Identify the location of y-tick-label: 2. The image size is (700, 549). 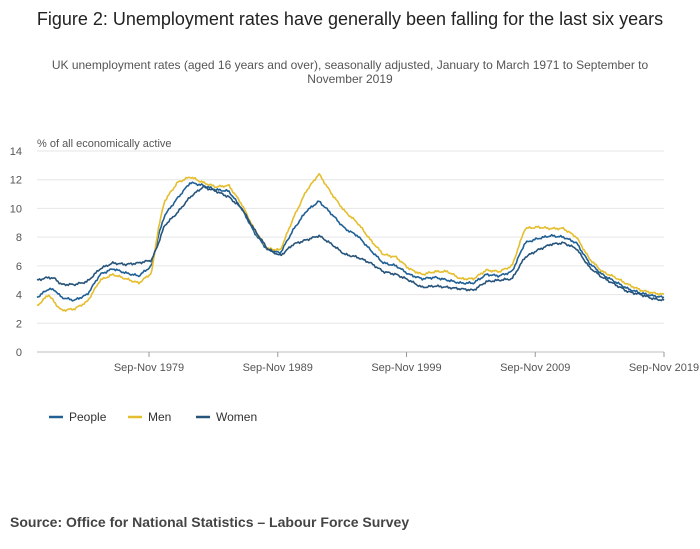
(19, 324).